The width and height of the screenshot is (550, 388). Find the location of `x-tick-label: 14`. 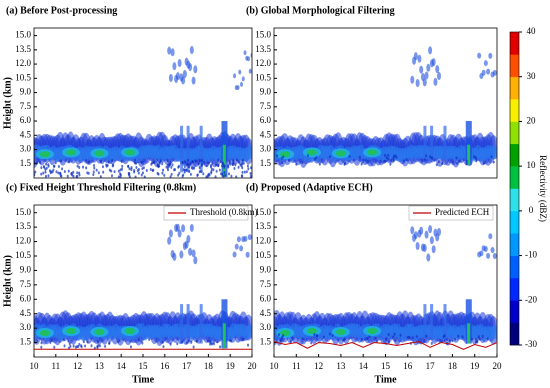

x-tick-label: 14 is located at coordinates (364, 366).